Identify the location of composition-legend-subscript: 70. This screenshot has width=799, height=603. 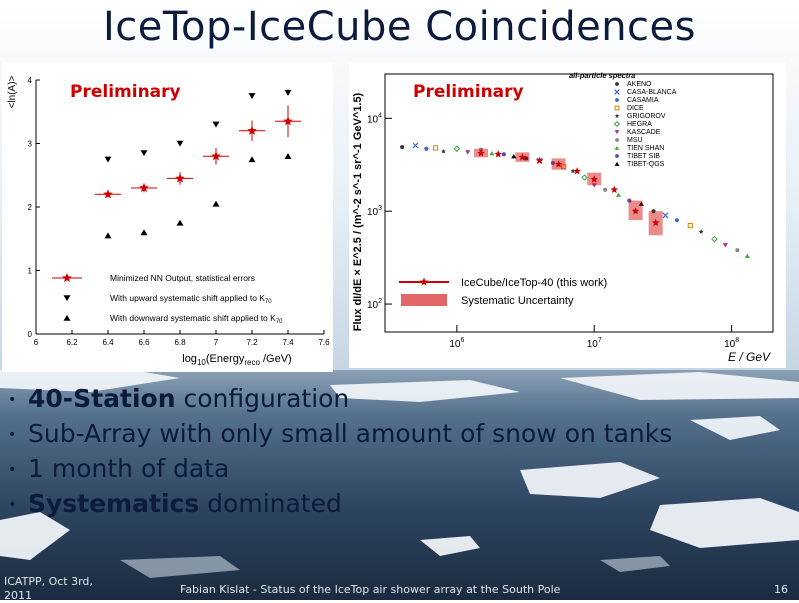
(279, 322).